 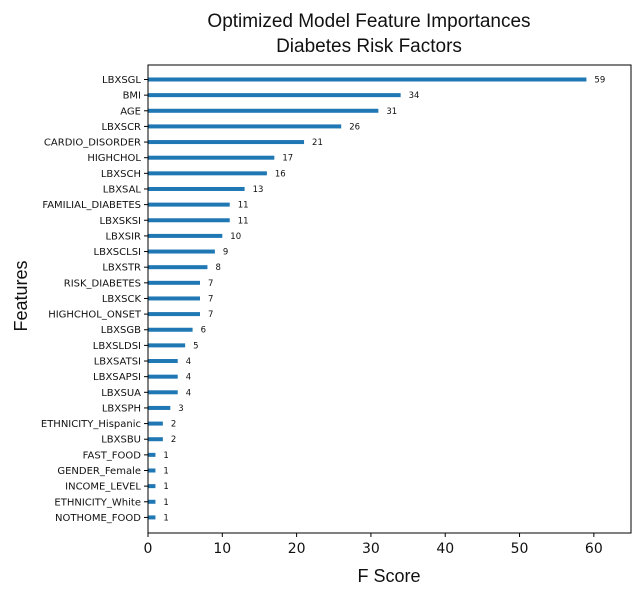 What do you see at coordinates (152, 486) in the screenshot?
I see `bar-income-level` at bounding box center [152, 486].